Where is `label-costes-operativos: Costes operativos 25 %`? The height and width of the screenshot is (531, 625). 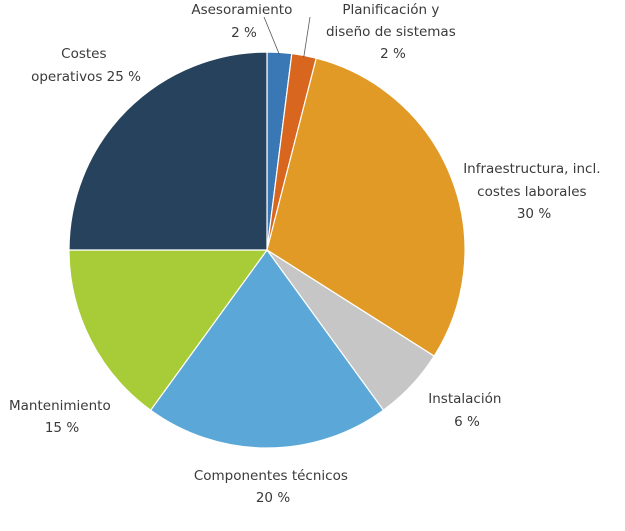
label-costes-operativos: Costes operativos 25 % is located at coordinates (86, 65).